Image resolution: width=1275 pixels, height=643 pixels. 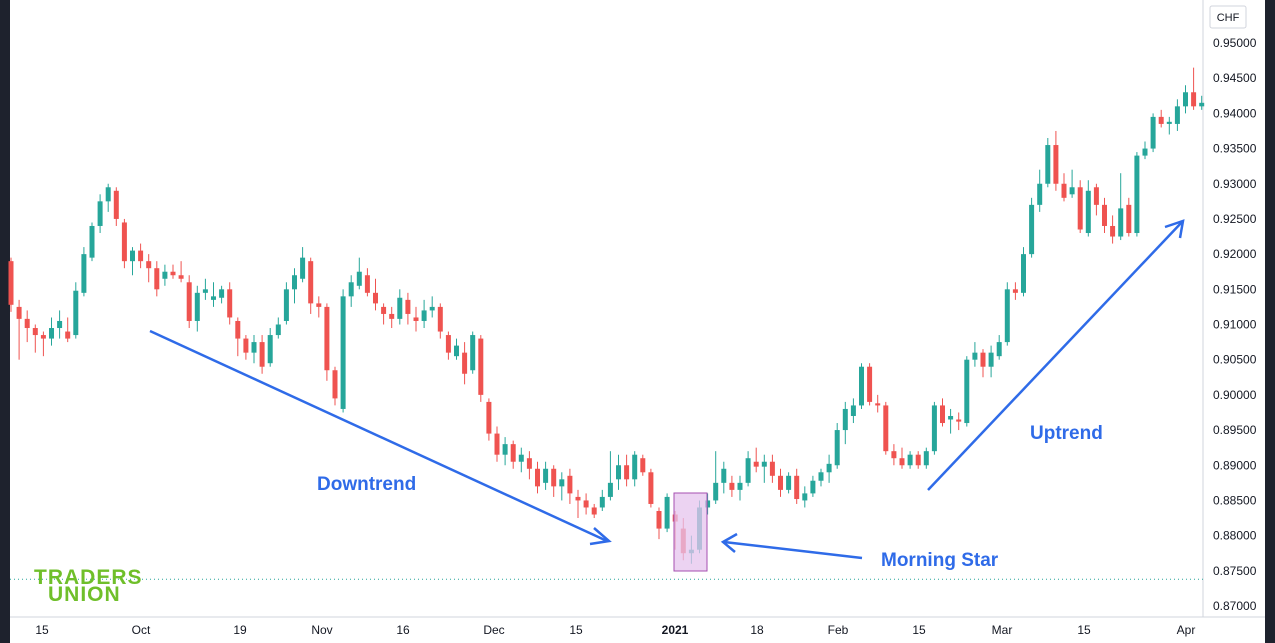 I want to click on logo-line1: TRADERS, so click(x=88, y=577).